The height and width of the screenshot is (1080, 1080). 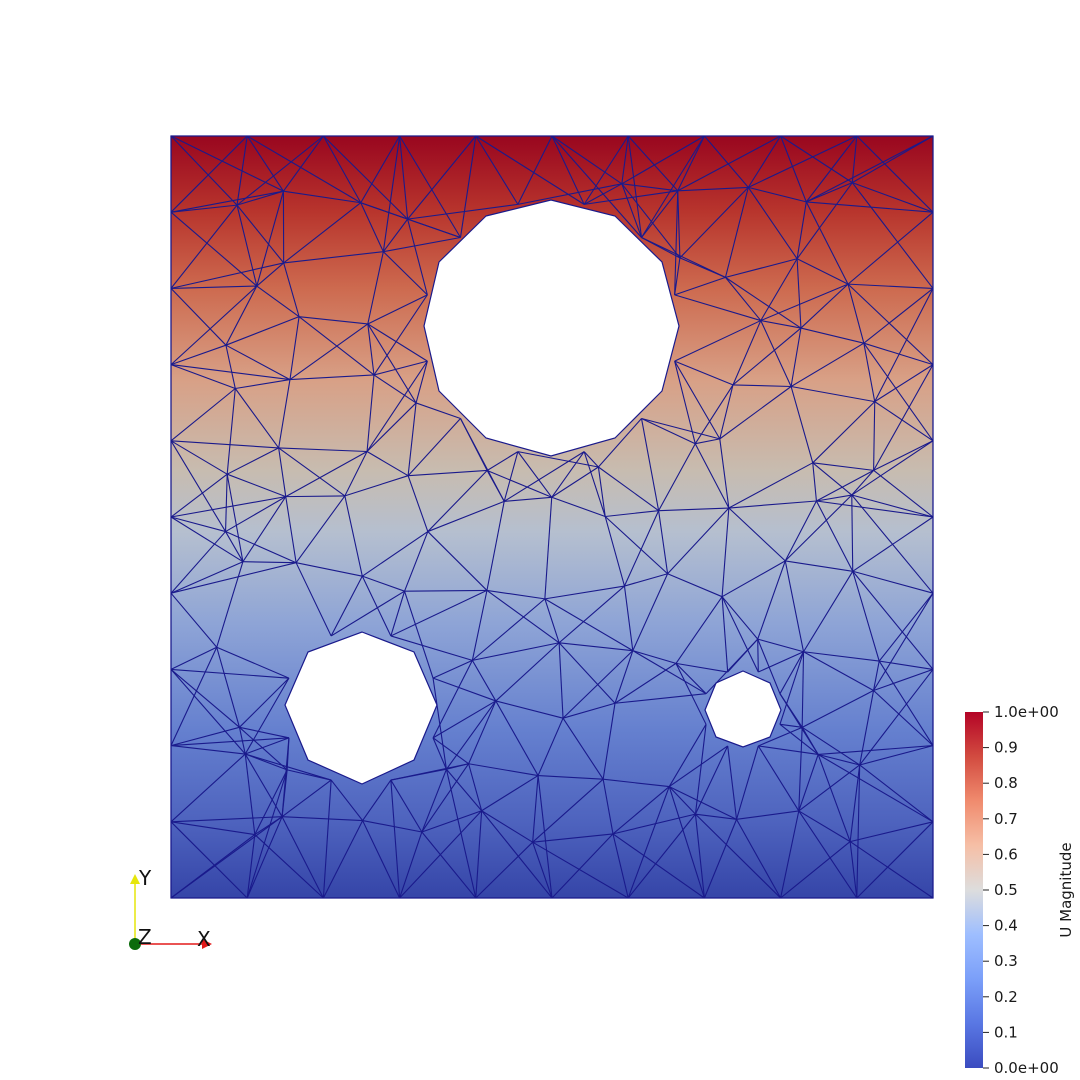 What do you see at coordinates (1006, 997) in the screenshot?
I see `scalar-bar-tick-label: 0.2` at bounding box center [1006, 997].